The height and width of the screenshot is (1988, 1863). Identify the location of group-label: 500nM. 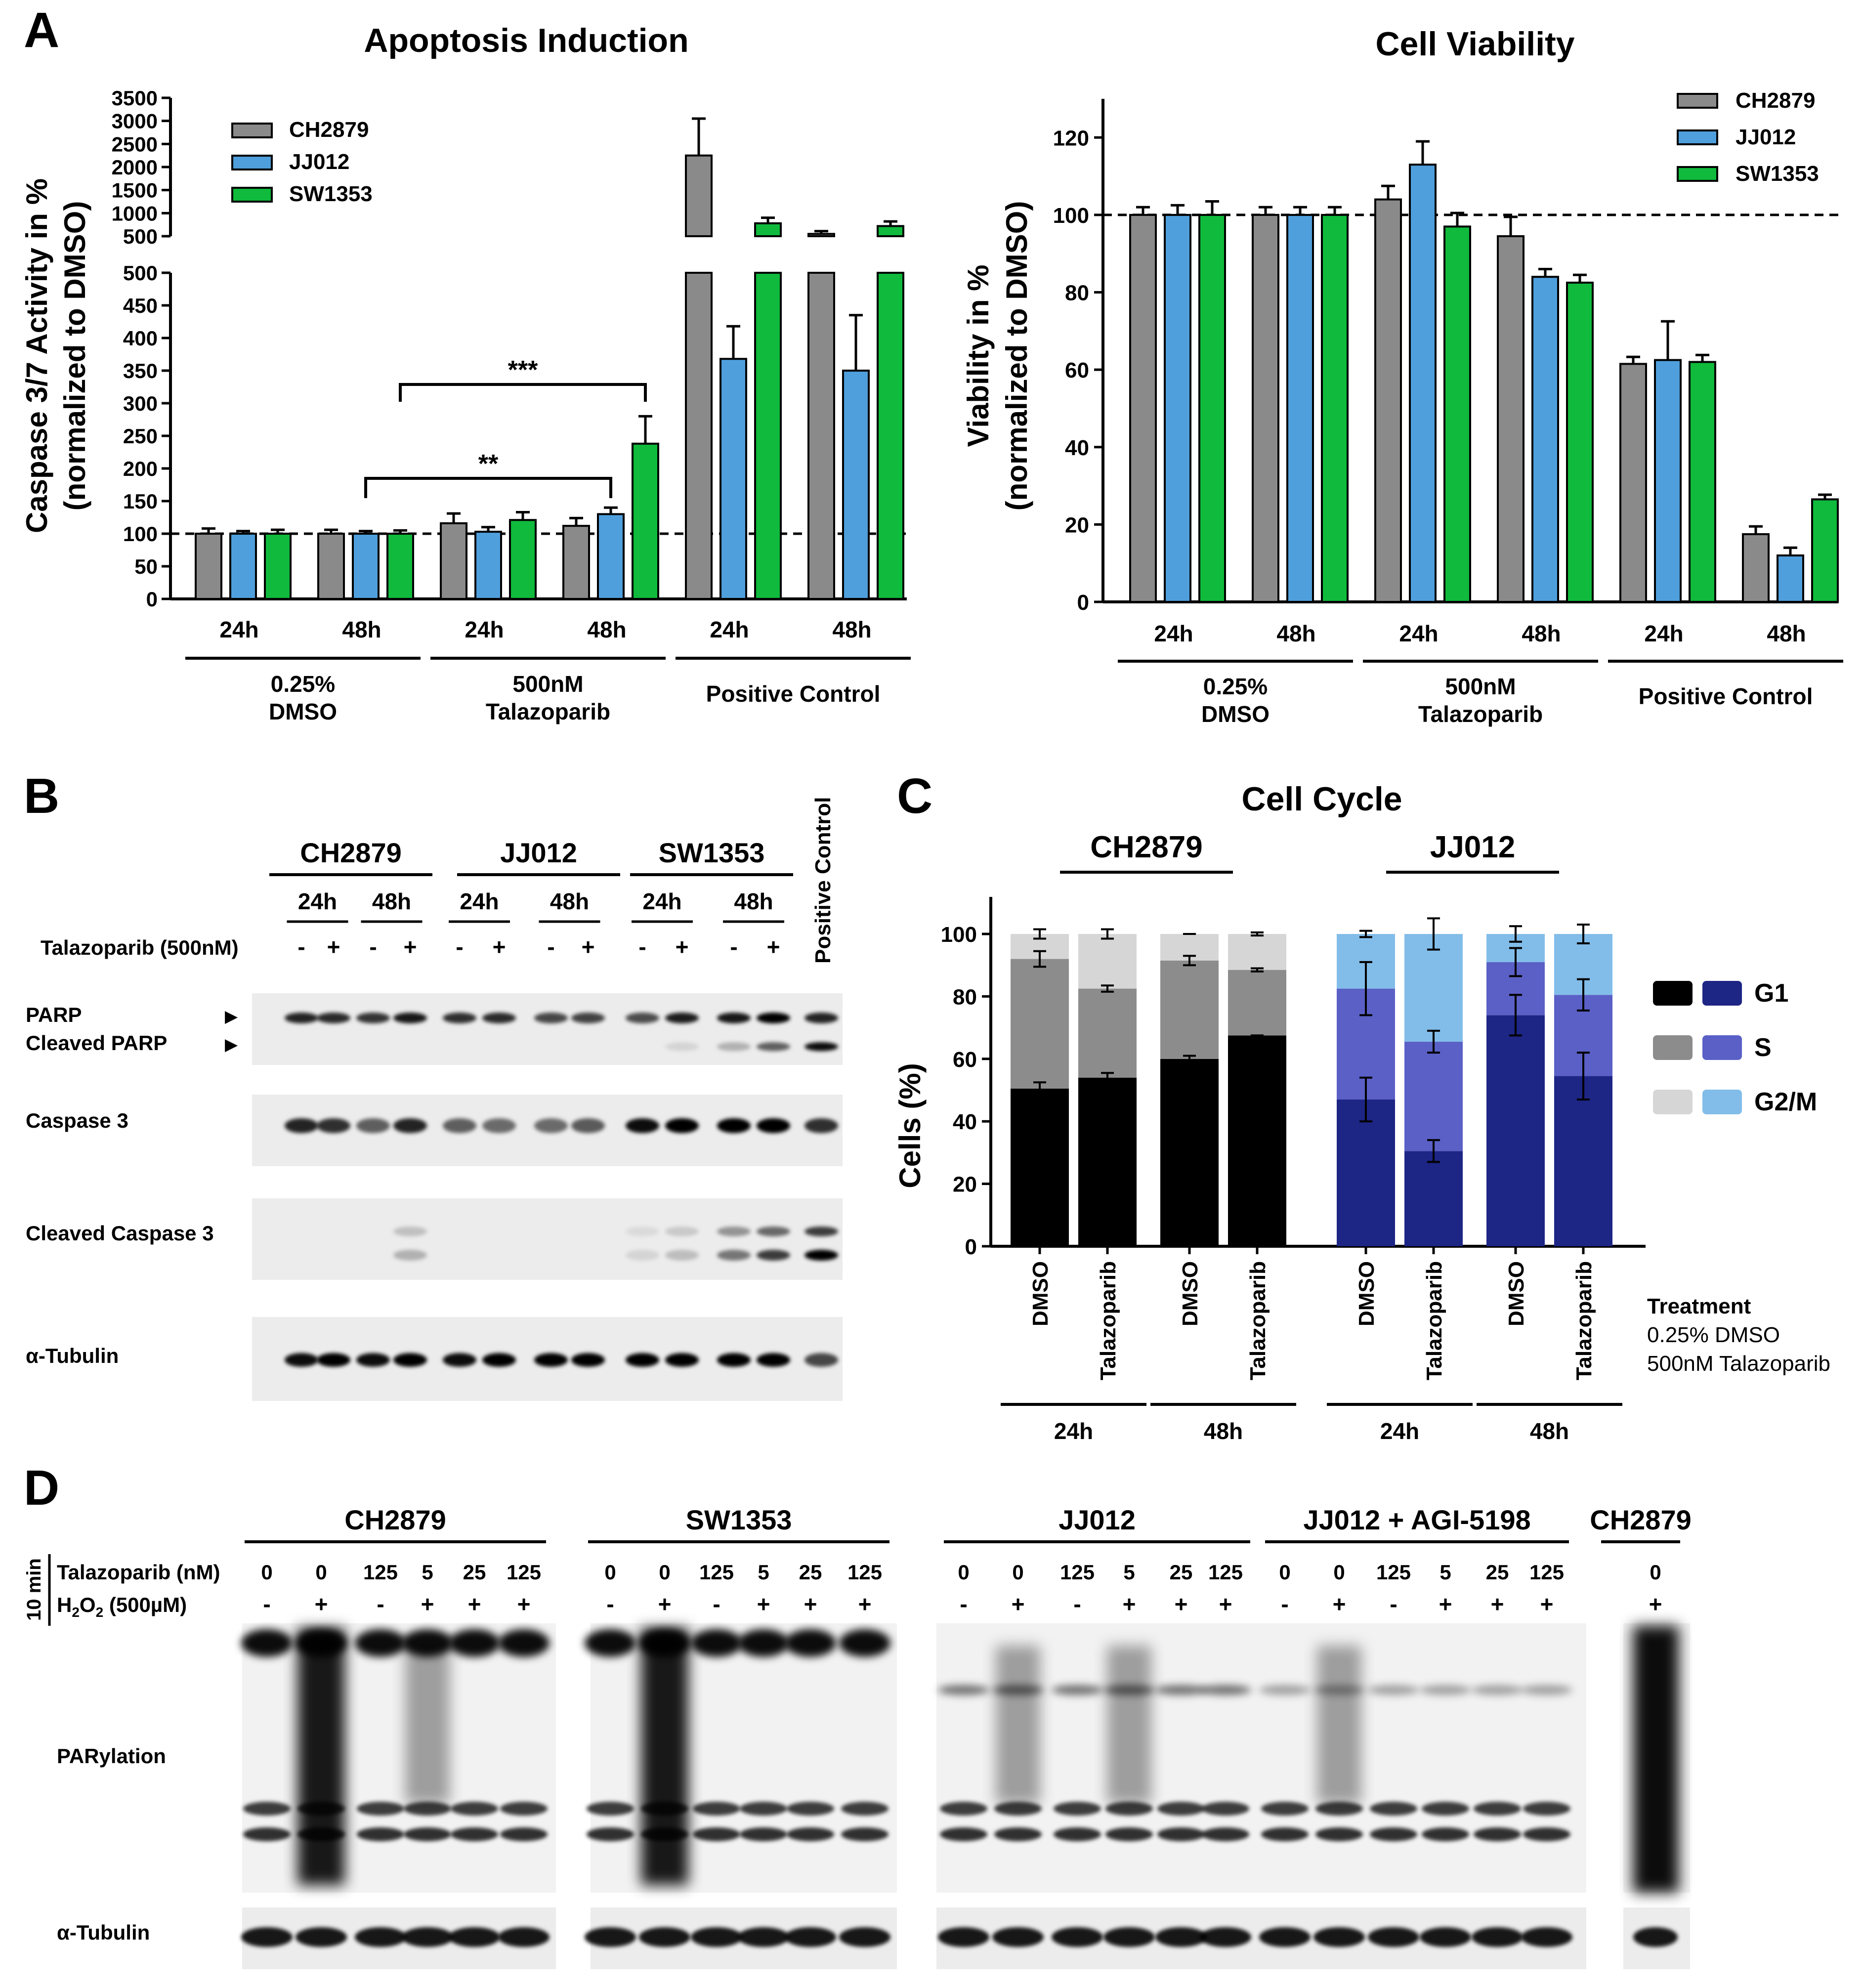
(547, 684).